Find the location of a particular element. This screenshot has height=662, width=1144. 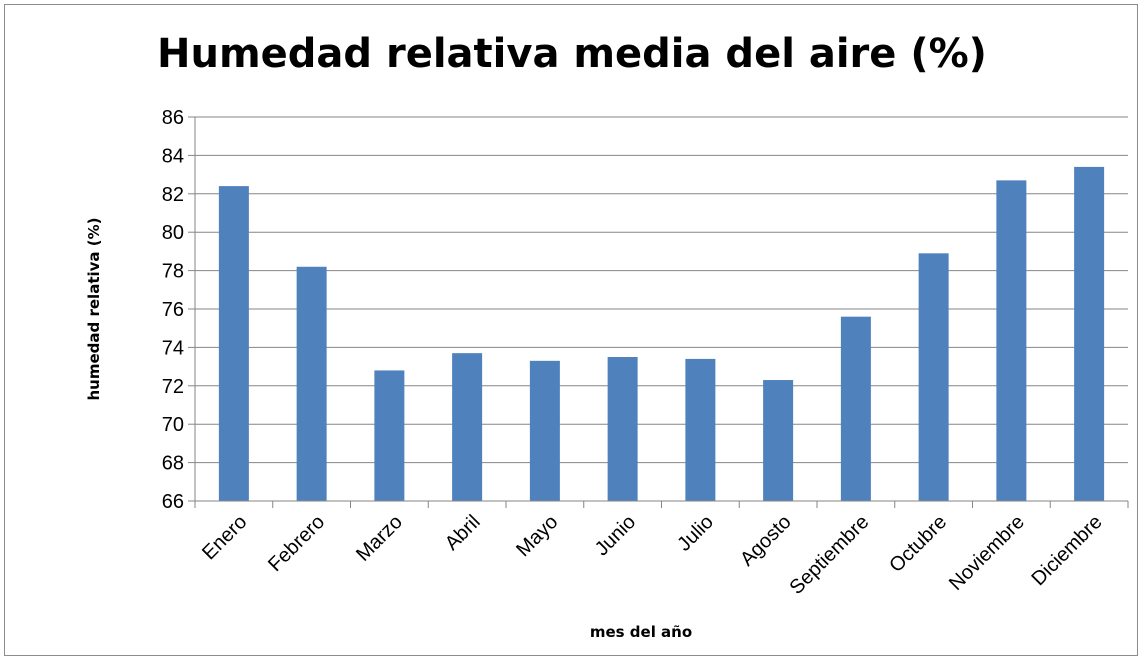

y-tick-label: 72 is located at coordinates (173, 387).